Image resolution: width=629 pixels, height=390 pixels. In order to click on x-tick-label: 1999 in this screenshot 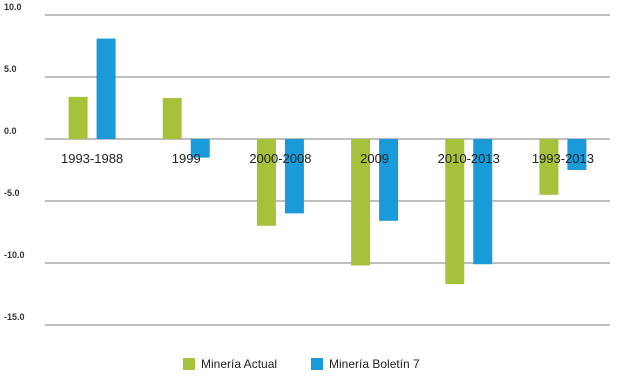, I will do `click(186, 158)`.